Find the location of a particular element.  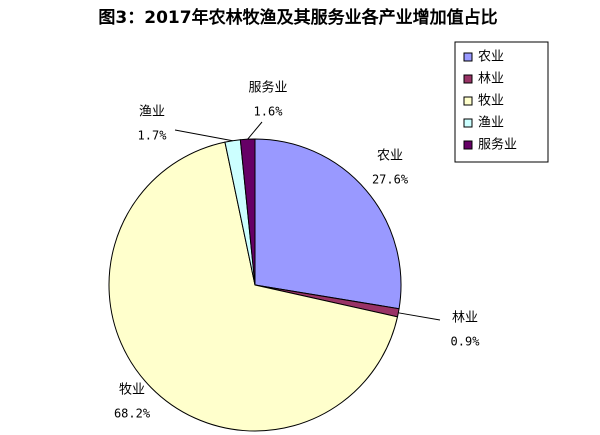

chart-title: 图3：2017年农林牧渔及其服务业各产业增加值占比 is located at coordinates (297, 17).